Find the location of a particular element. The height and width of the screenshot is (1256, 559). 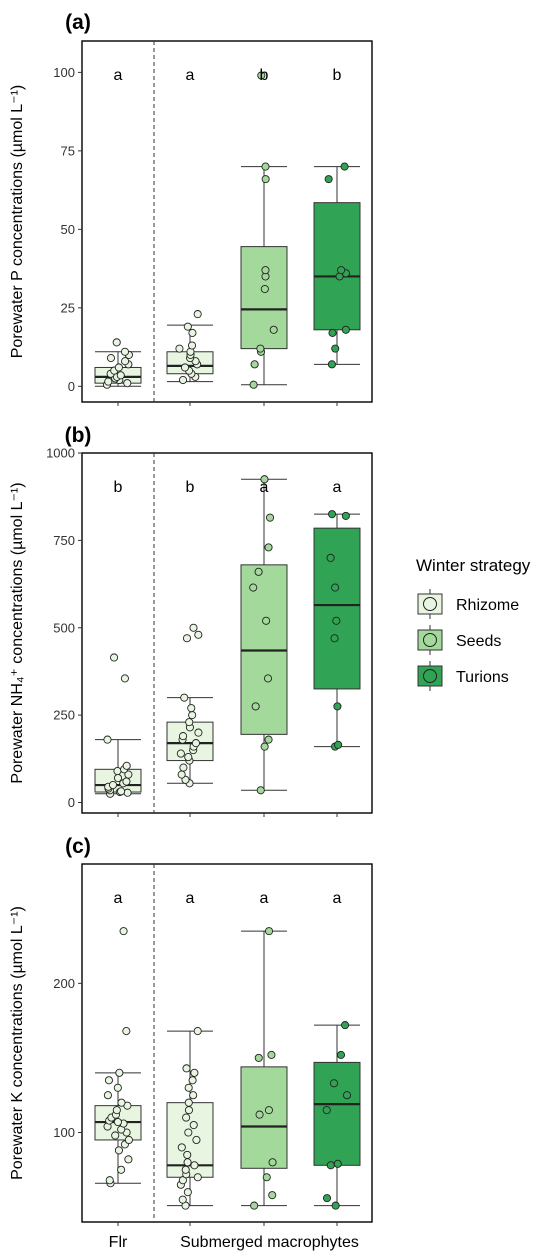

y-tick-label: 250 is located at coordinates (64, 715).